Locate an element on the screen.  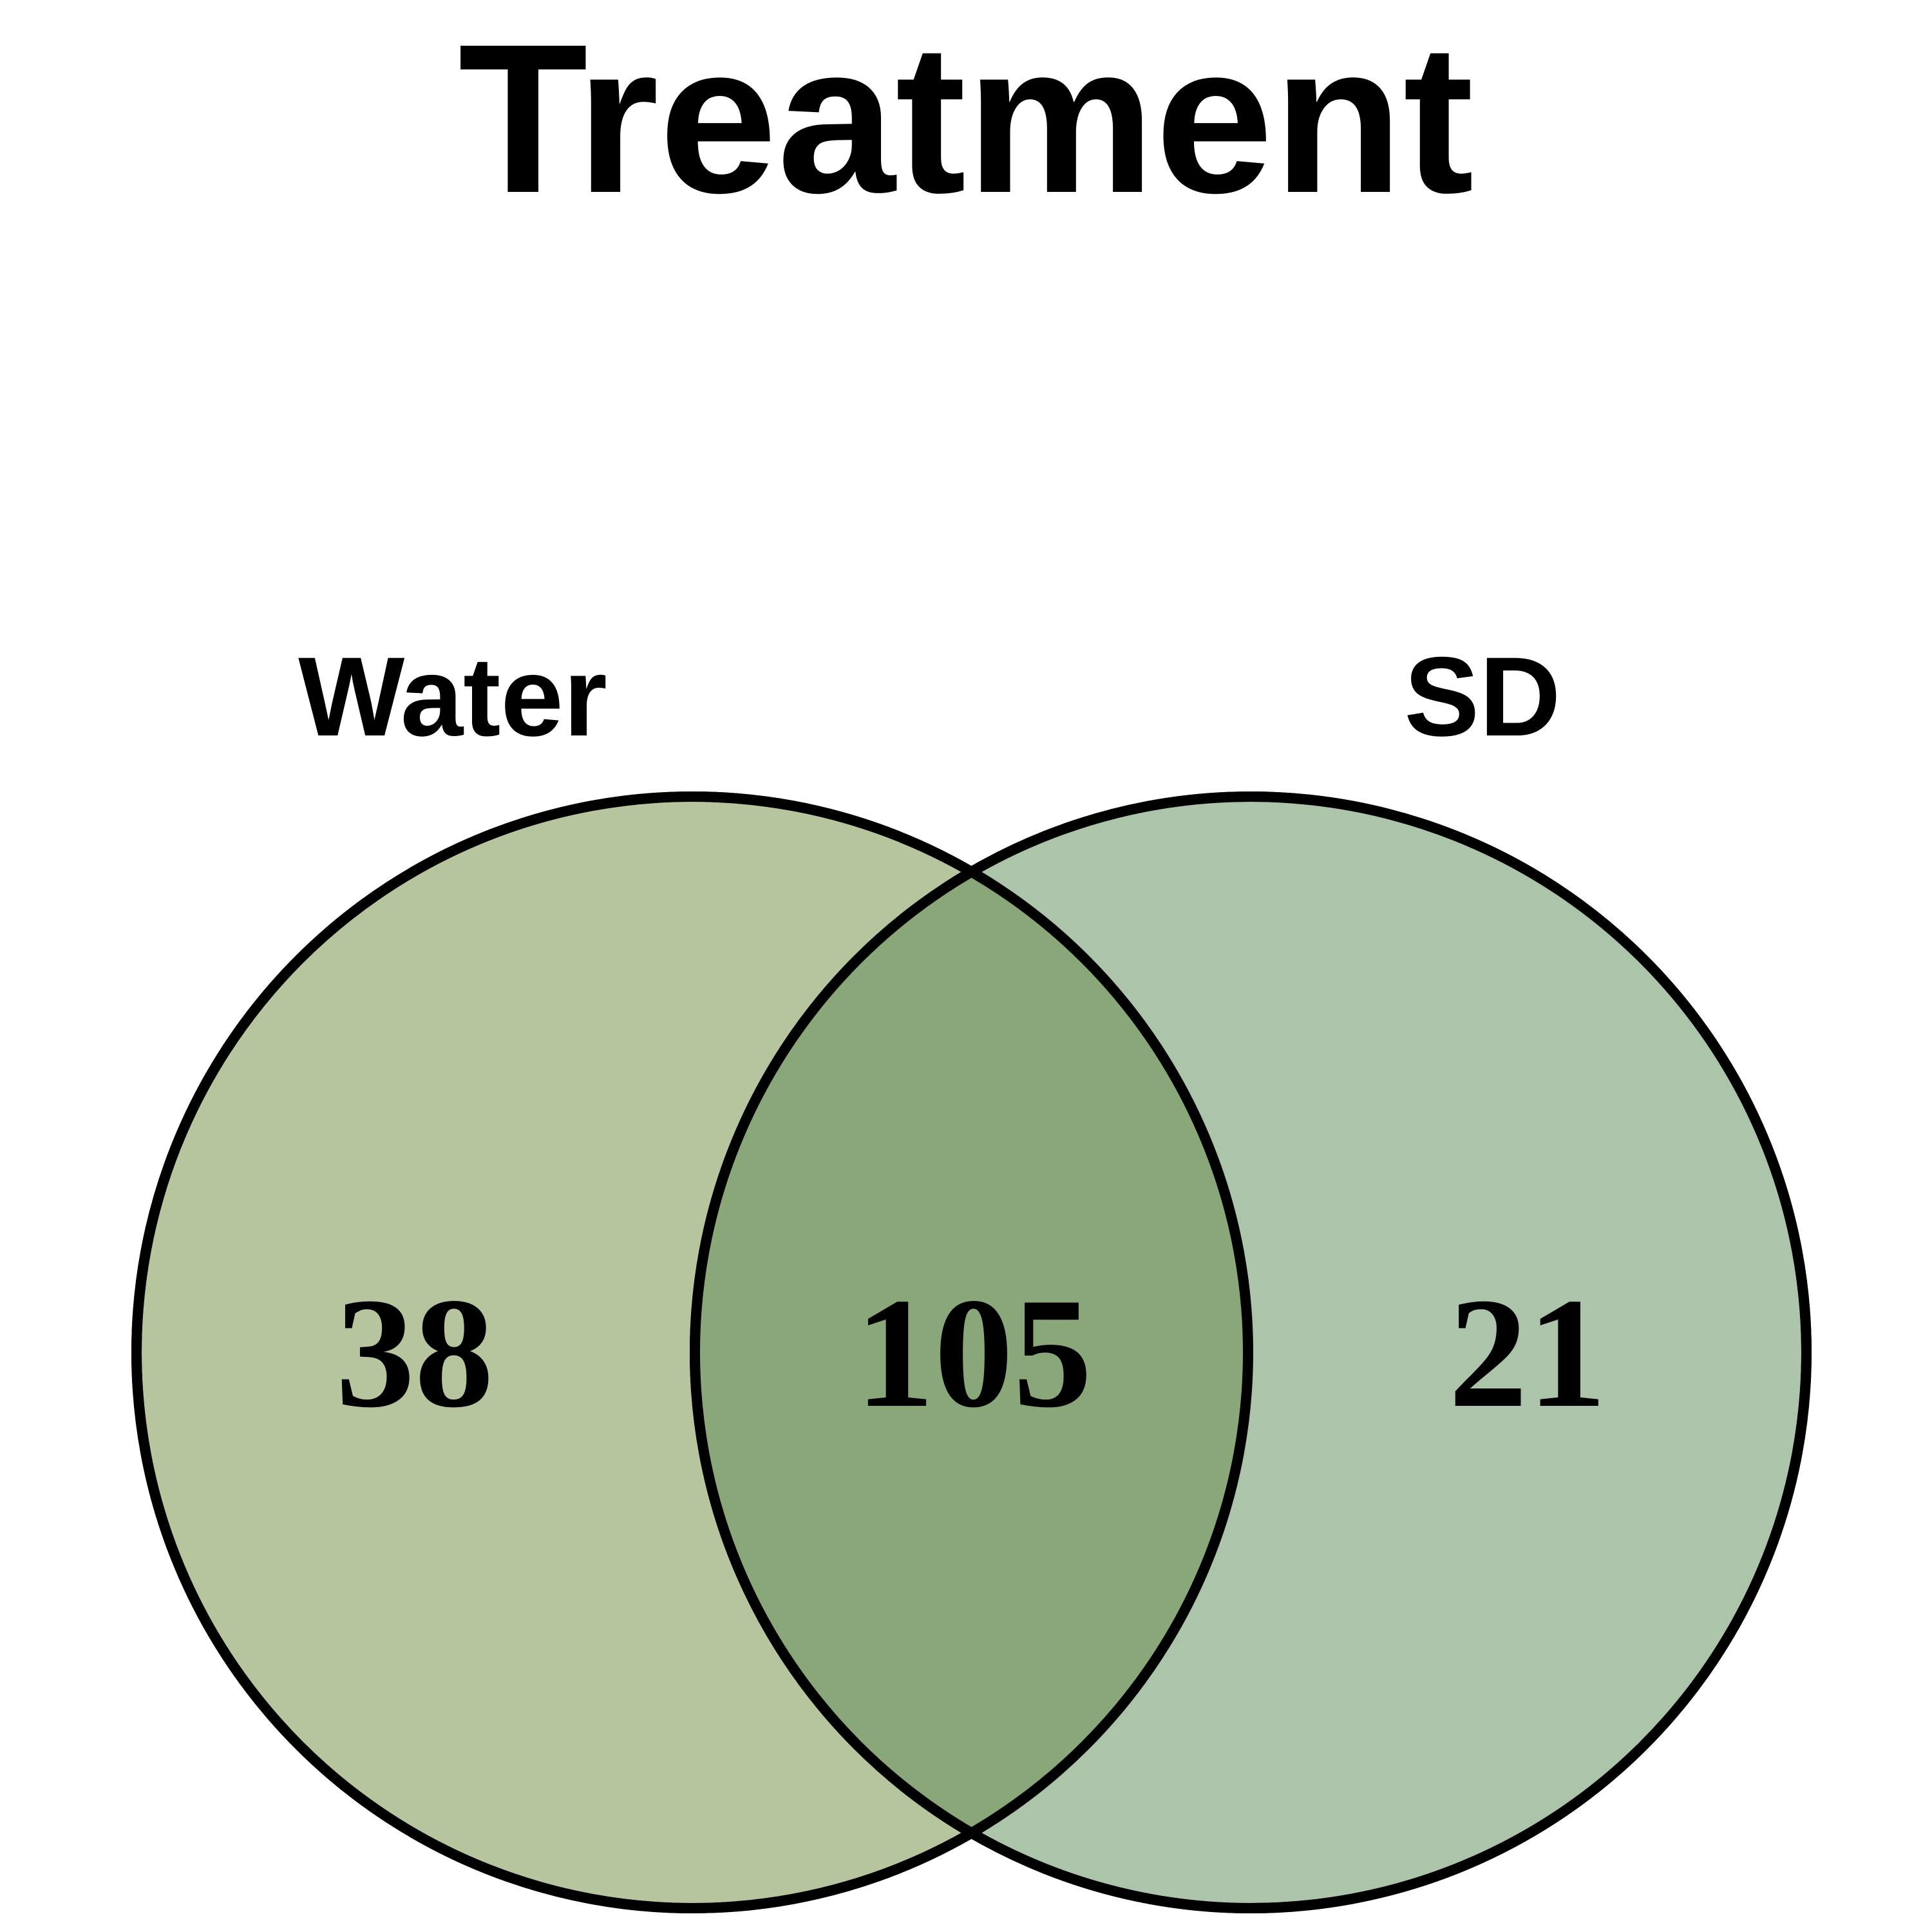
diagram-title: Treatment is located at coordinates (966, 119).